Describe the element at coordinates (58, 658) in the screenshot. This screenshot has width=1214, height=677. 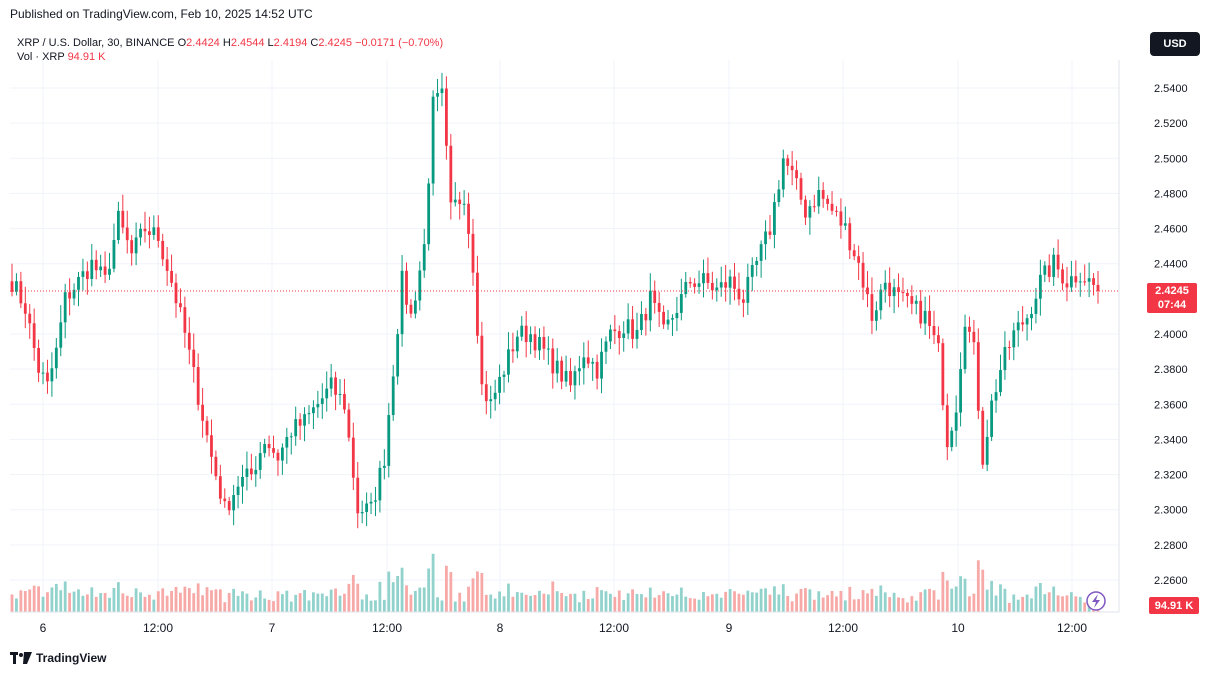
I see `footer-brand: TradingView` at that location.